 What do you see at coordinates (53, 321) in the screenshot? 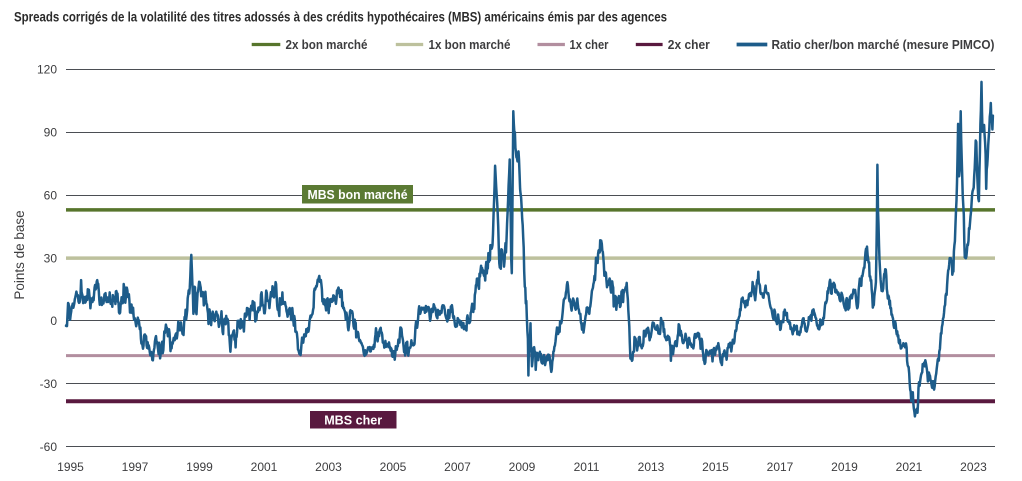
I see `svg-text: 0` at bounding box center [53, 321].